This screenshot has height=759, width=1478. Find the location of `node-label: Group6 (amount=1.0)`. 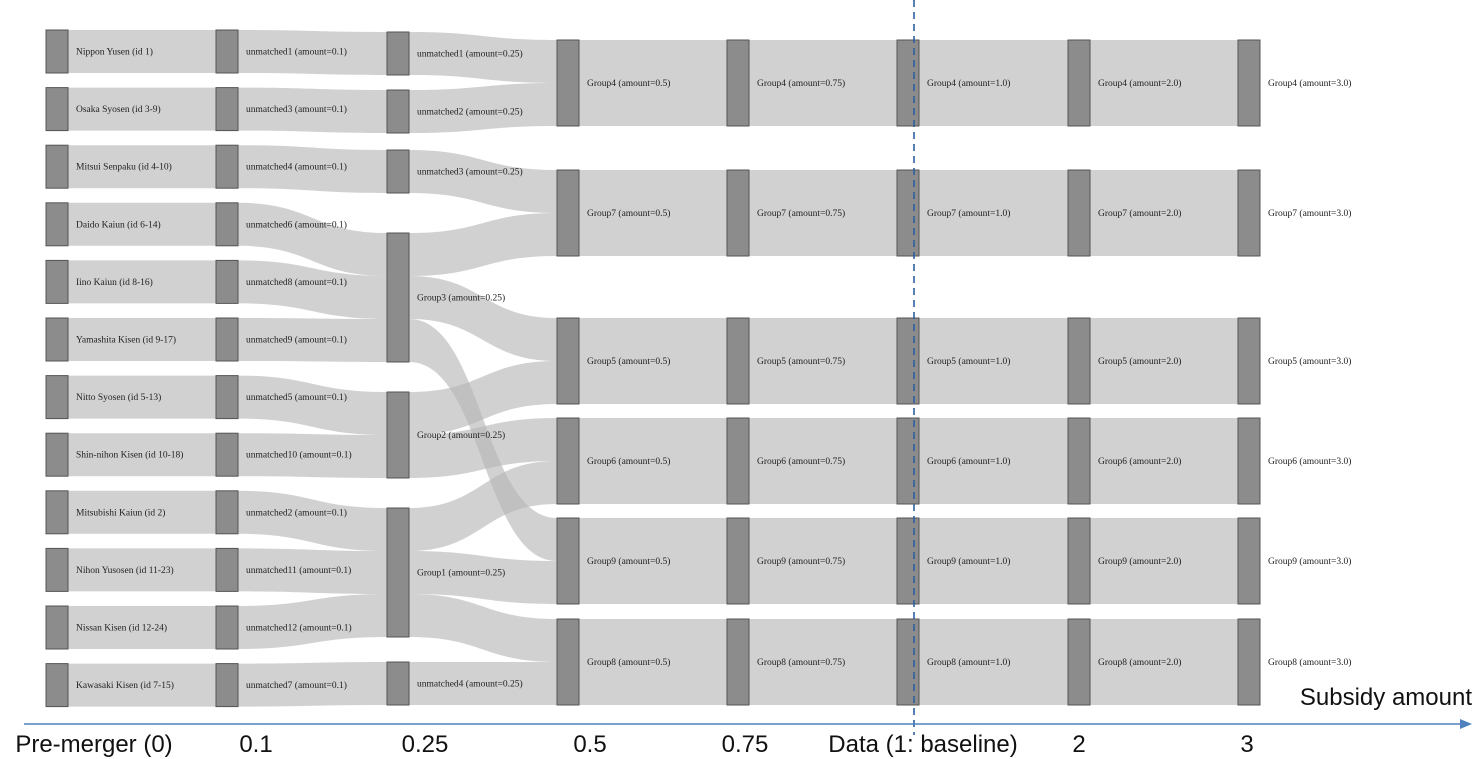

node-label: Group6 (amount=1.0) is located at coordinates (968, 461).